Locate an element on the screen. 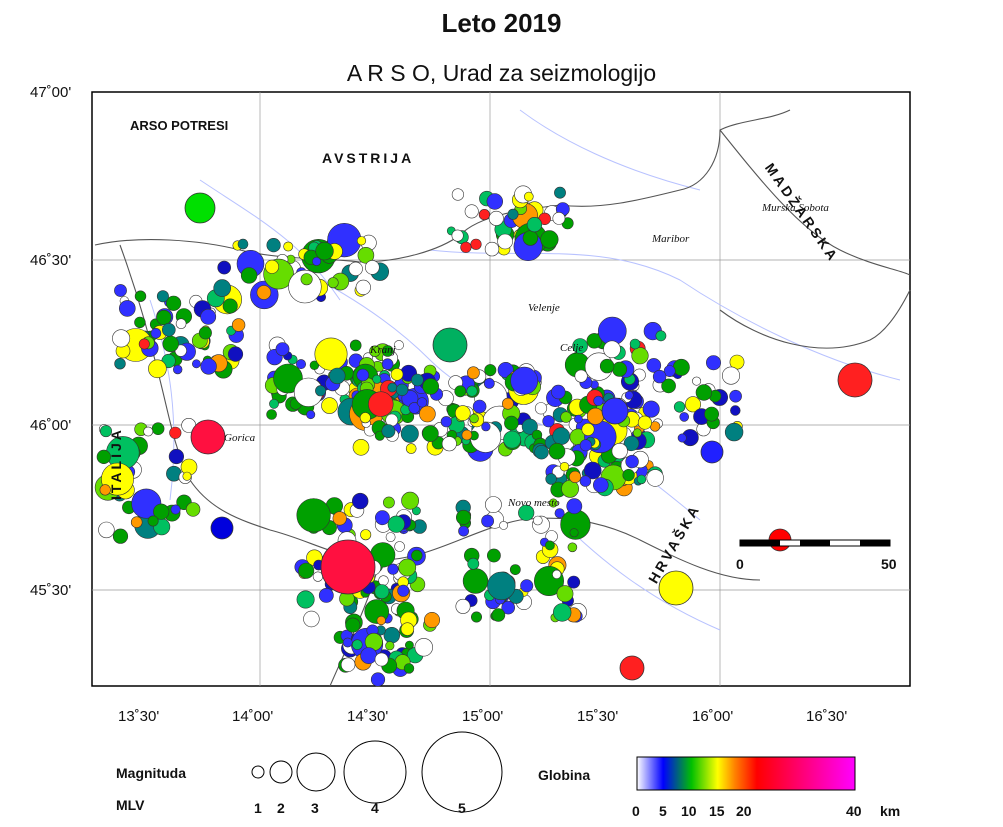 The height and width of the screenshot is (827, 1003). lat-label: 46˚30' is located at coordinates (51, 260).